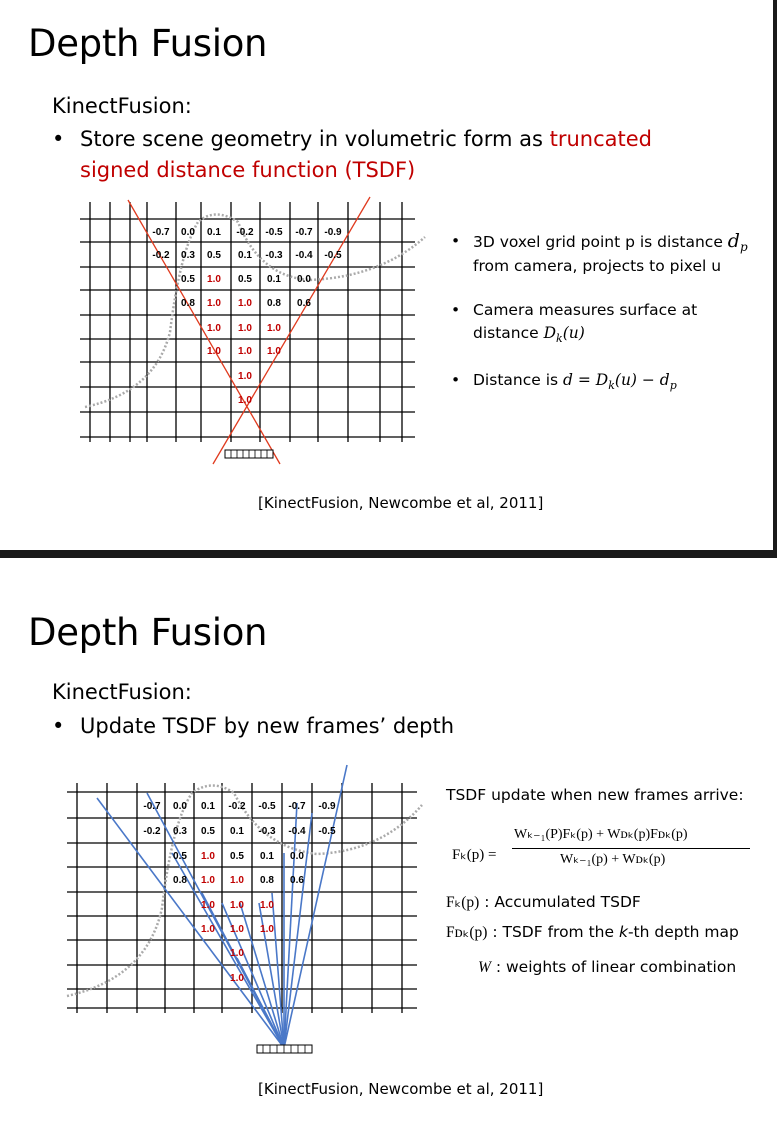 The image size is (777, 1138). Describe the element at coordinates (474, 855) in the screenshot. I see `equation-lhs: Fₖ(p) =` at that location.